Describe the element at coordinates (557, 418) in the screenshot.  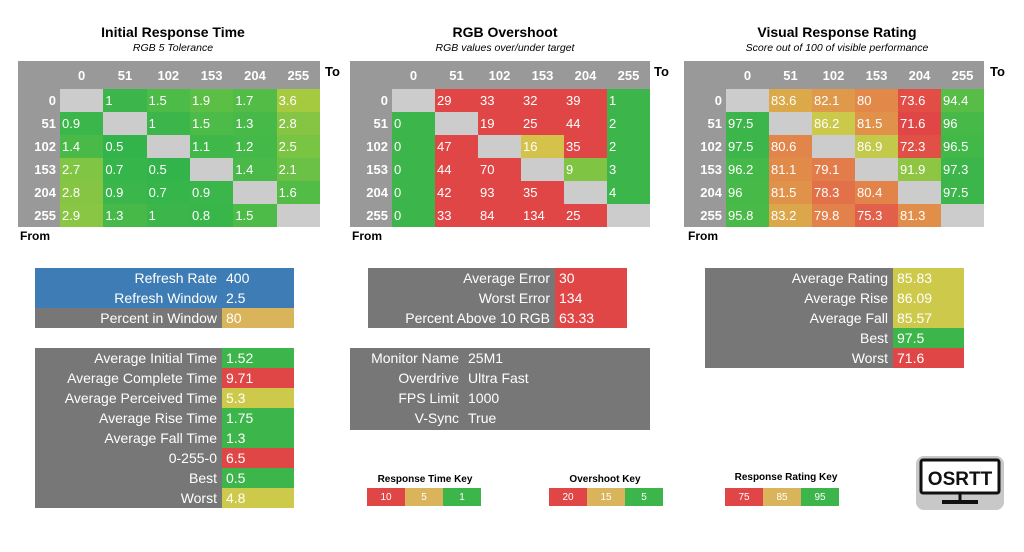
I see `metric-value: True` at that location.